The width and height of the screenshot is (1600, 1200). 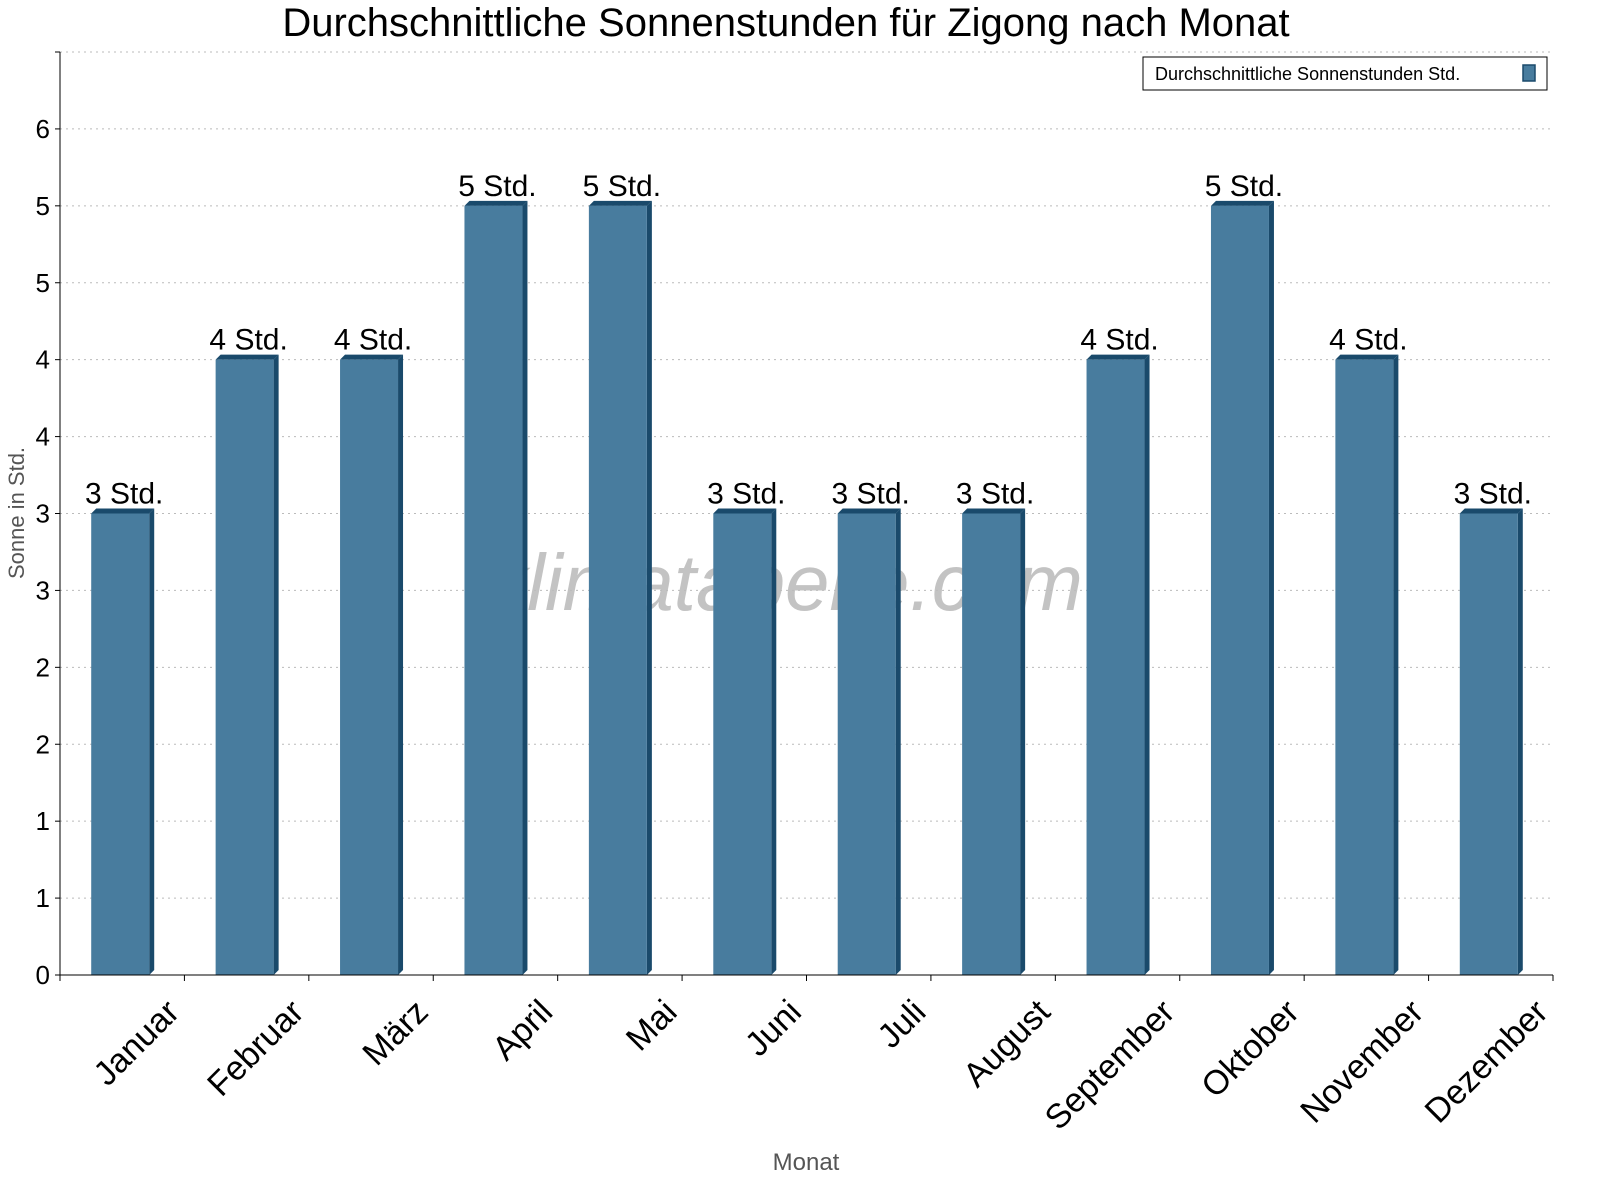 What do you see at coordinates (1362, 1062) in the screenshot?
I see `x-tick-label: November` at bounding box center [1362, 1062].